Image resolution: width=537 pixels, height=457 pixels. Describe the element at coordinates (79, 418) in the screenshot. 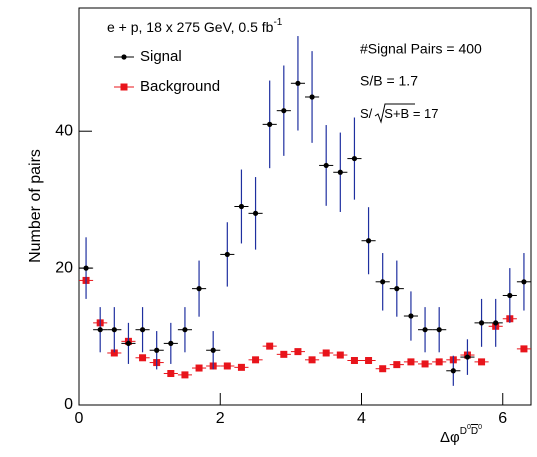

I see `x-tick-label: 0` at that location.